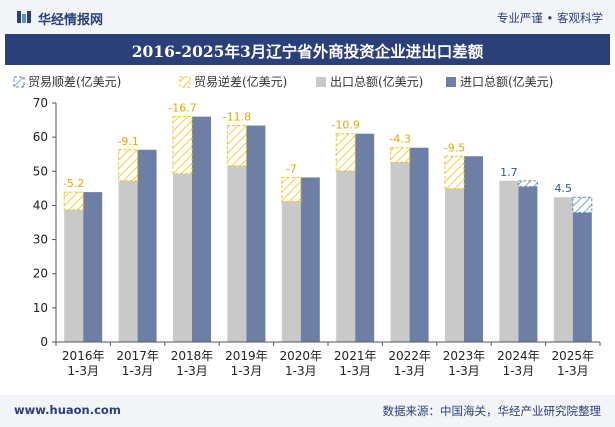 This screenshot has width=615, height=427. Describe the element at coordinates (40, 240) in the screenshot. I see `y-tick-label: 30` at that location.